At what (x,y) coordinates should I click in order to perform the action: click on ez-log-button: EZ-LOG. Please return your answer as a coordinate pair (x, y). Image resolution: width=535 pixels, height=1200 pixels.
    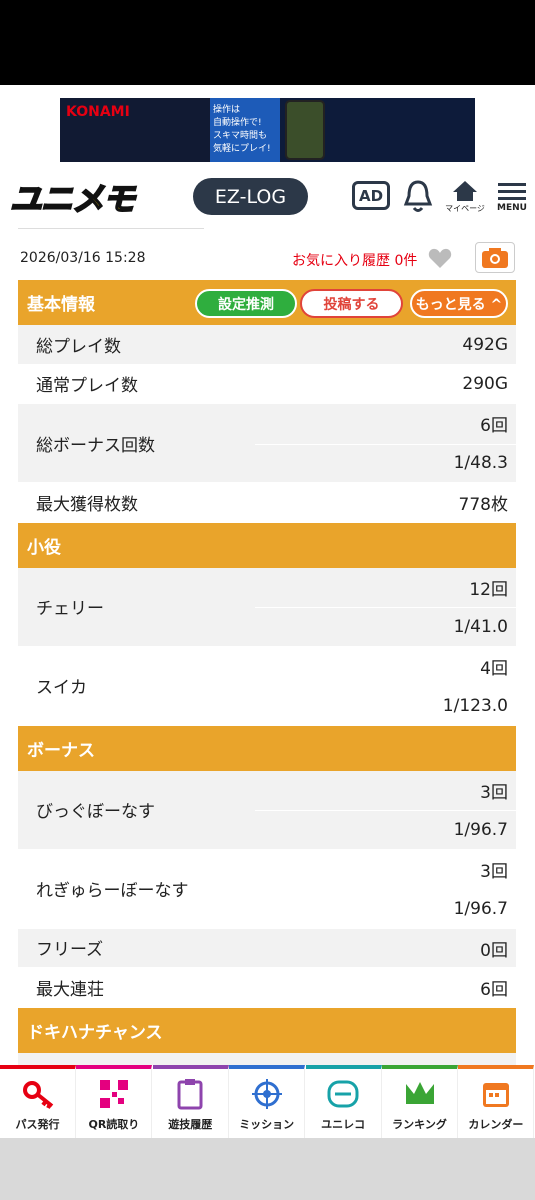
    Looking at the image, I should click on (250, 196).